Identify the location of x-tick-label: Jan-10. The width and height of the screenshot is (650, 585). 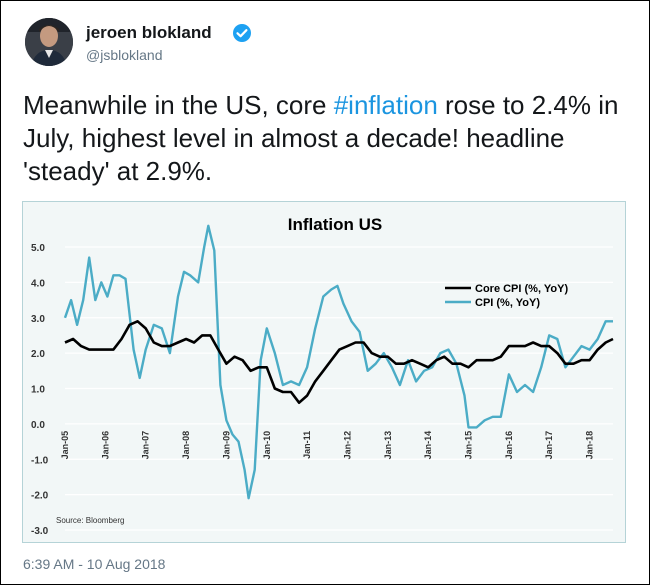
(267, 445).